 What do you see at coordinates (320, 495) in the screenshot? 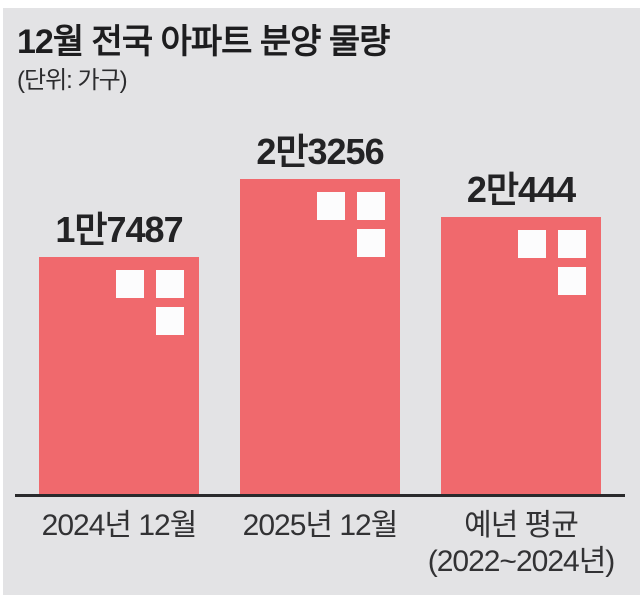
I see `x-axis-line` at bounding box center [320, 495].